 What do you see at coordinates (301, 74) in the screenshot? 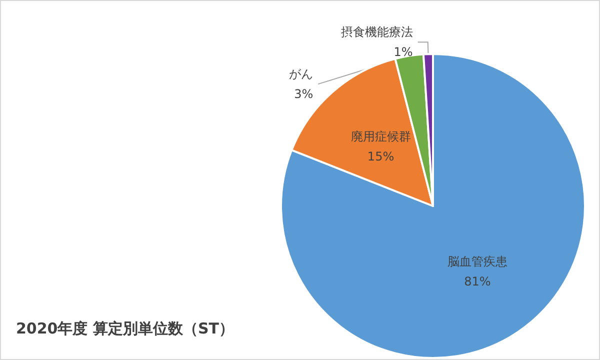
I see `slice-label: がん` at bounding box center [301, 74].